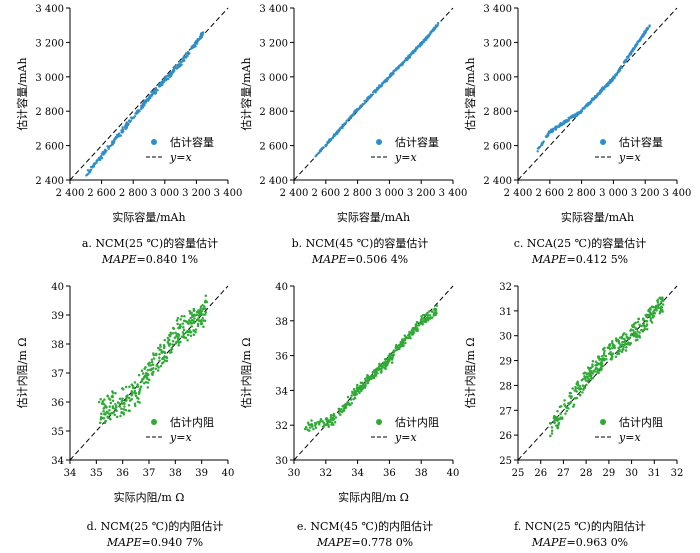 This screenshot has height=553, width=700. Describe the element at coordinates (96, 473) in the screenshot. I see `x-tick-label-d-1: 35` at that location.